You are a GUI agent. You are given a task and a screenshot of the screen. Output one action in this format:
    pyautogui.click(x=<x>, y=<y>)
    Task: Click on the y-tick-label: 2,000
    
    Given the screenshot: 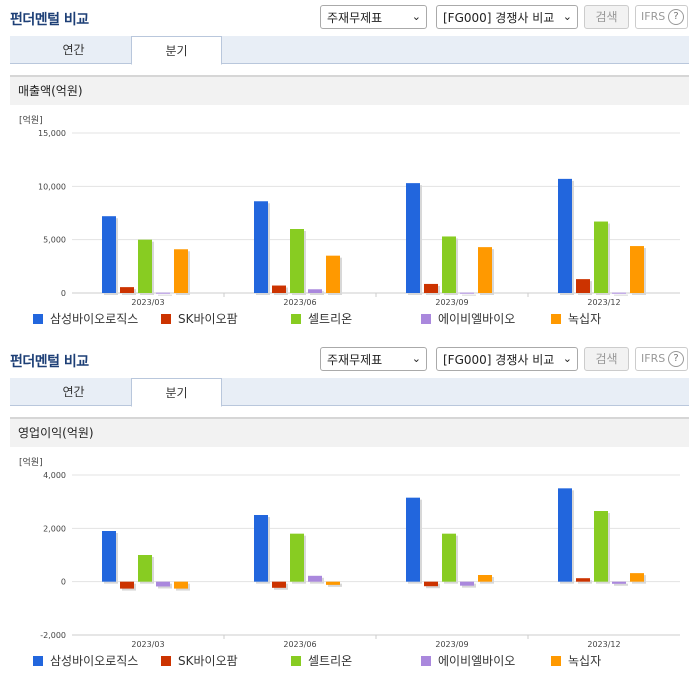 What is the action you would take?
    pyautogui.click(x=54, y=528)
    